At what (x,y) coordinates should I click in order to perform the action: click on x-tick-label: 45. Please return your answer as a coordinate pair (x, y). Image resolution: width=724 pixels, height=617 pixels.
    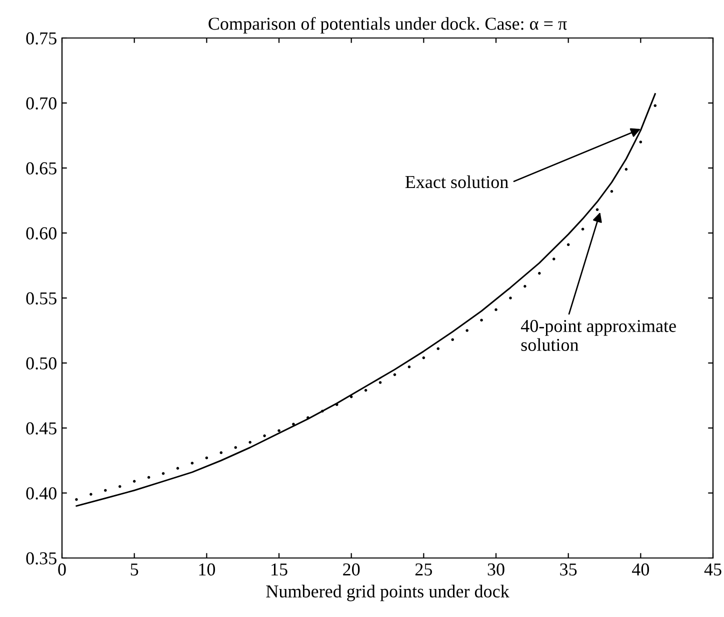
    Looking at the image, I should click on (713, 570).